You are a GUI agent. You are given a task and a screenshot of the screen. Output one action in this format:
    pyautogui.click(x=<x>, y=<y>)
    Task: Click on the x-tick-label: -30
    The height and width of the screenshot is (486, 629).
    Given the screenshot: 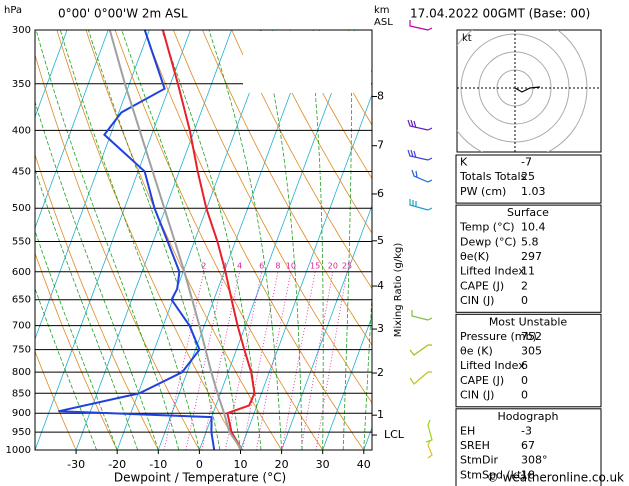 What is the action you would take?
    pyautogui.click(x=76, y=464)
    